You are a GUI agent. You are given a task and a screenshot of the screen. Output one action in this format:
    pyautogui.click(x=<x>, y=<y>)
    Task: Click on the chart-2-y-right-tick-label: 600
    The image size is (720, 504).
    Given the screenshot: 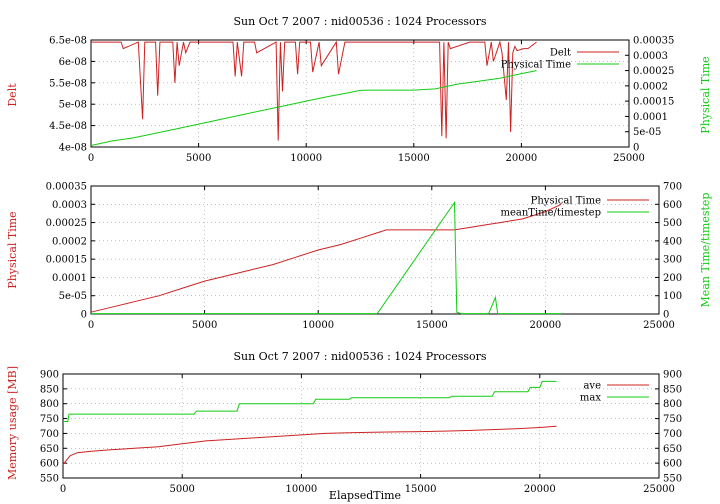 What is the action you would take?
    pyautogui.click(x=672, y=205)
    